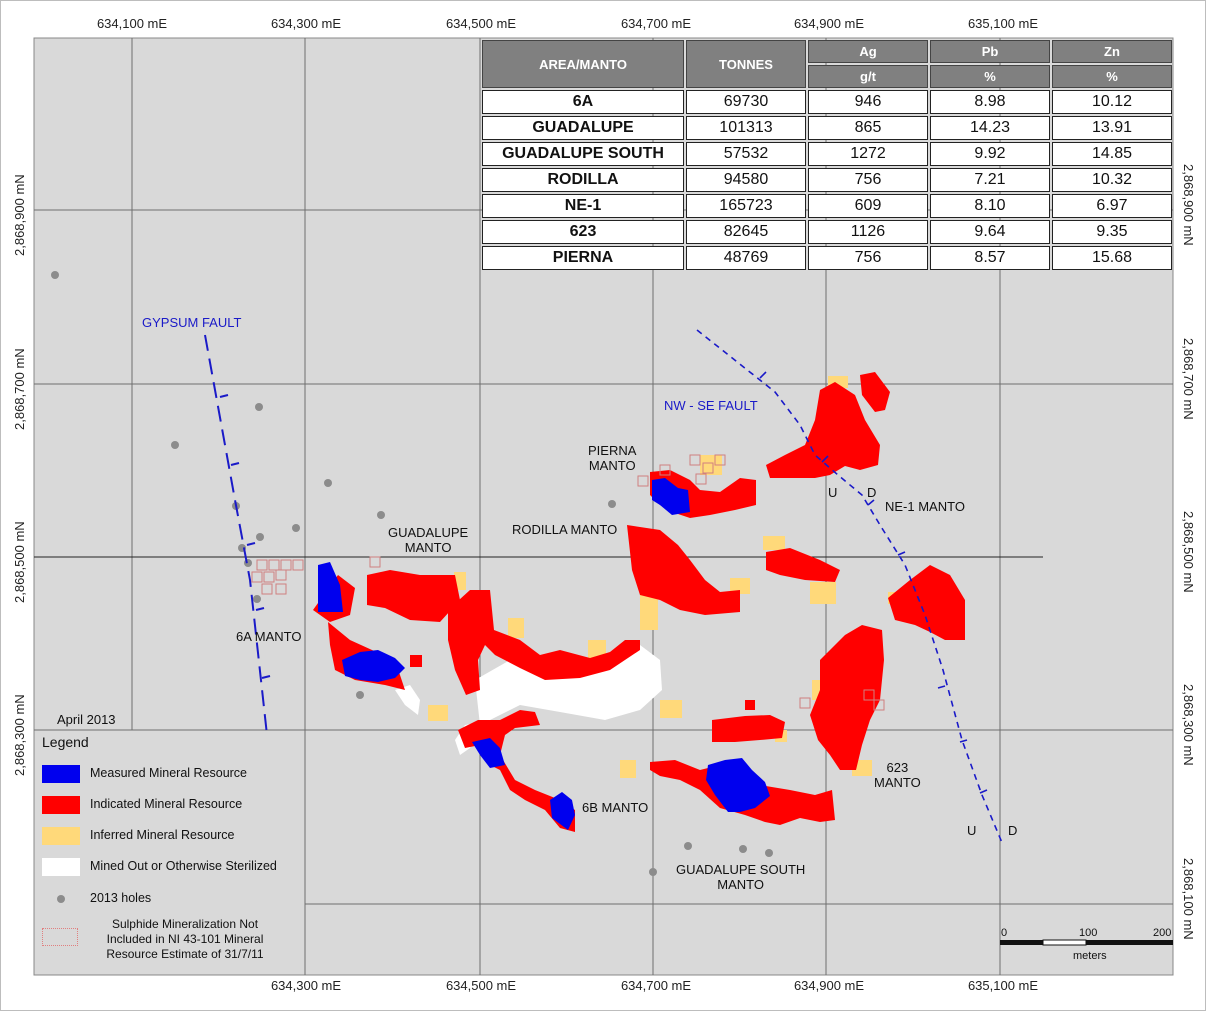 This screenshot has width=1206, height=1011. I want to click on row-ag: 756, so click(868, 180).